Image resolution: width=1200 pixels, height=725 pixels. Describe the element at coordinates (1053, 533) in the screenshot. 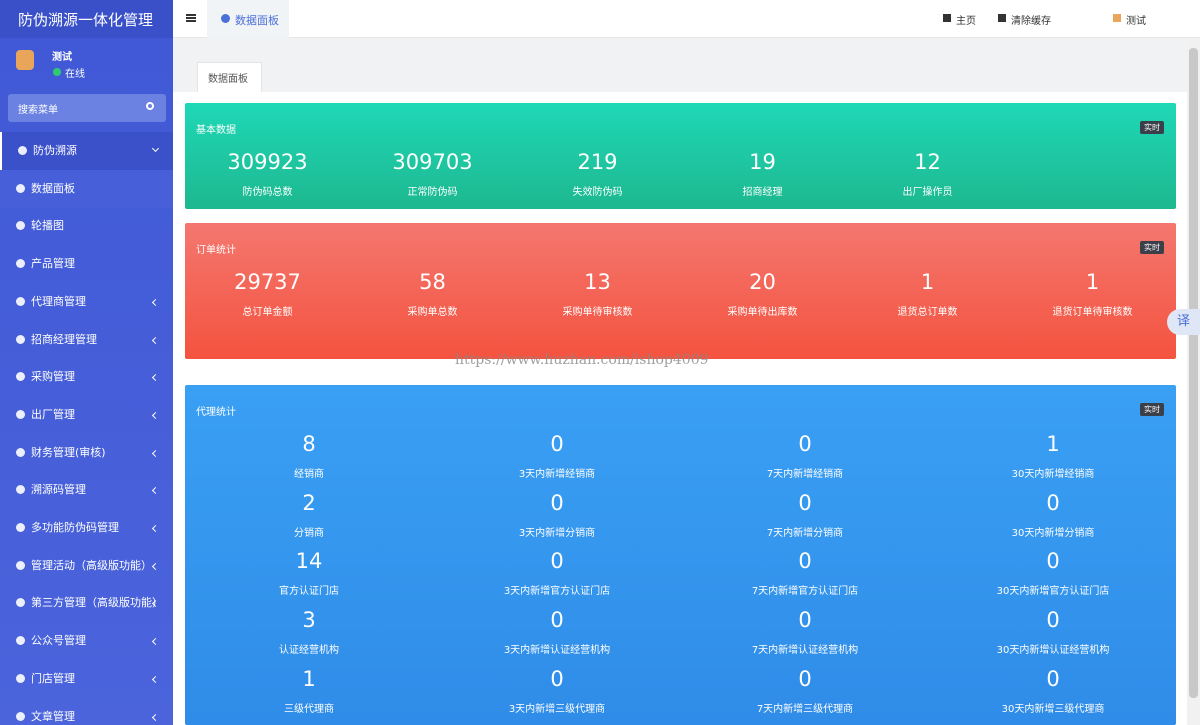

I see `stat-label: 30天内新增分销商` at that location.